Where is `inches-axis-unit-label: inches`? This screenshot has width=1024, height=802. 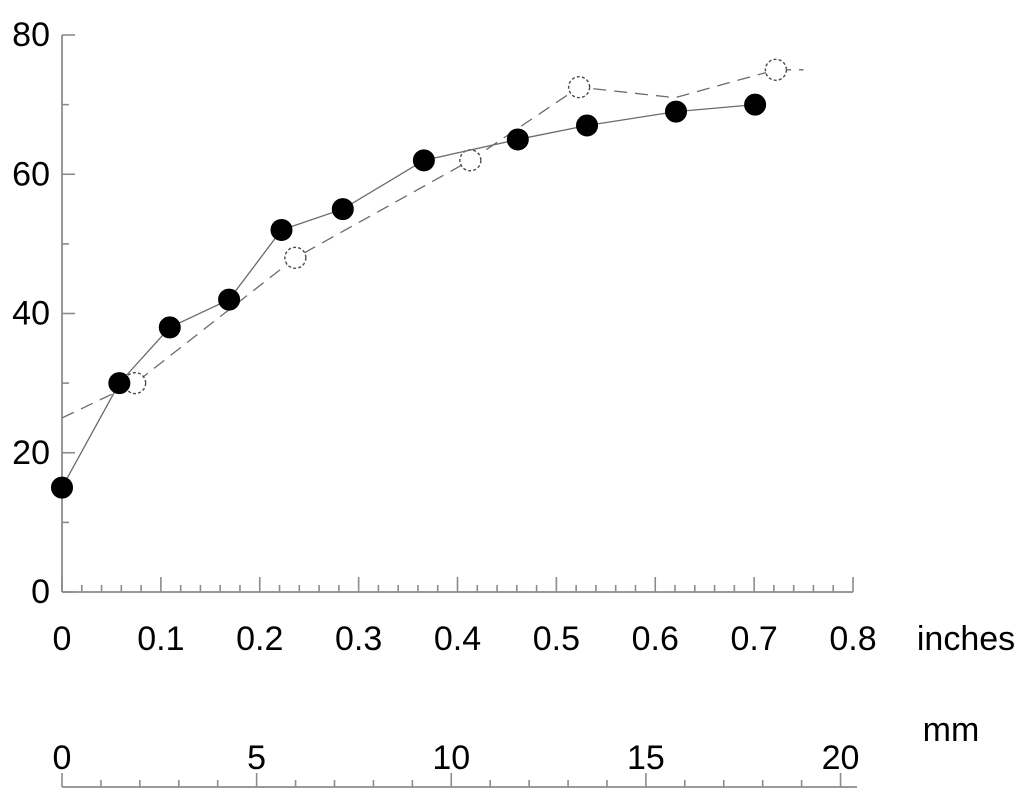 inches-axis-unit-label: inches is located at coordinates (966, 639).